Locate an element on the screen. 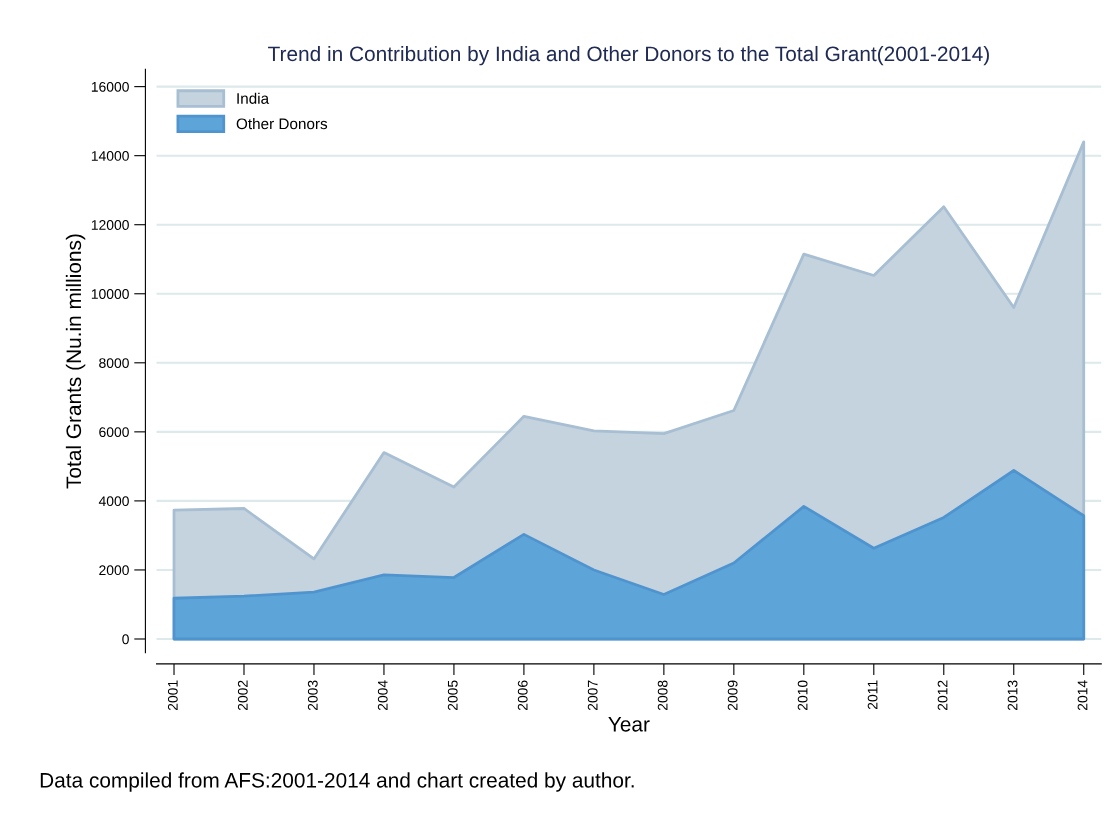 The image size is (1118, 816). legend-label: India is located at coordinates (253, 98).